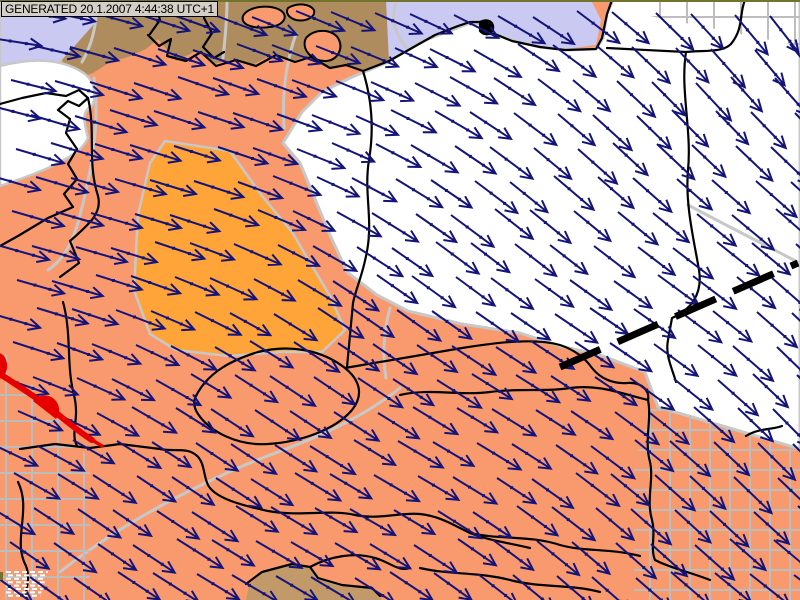 Image resolution: width=800 pixels, height=600 pixels. I want to click on warm-front-tail, so click(97, 443).